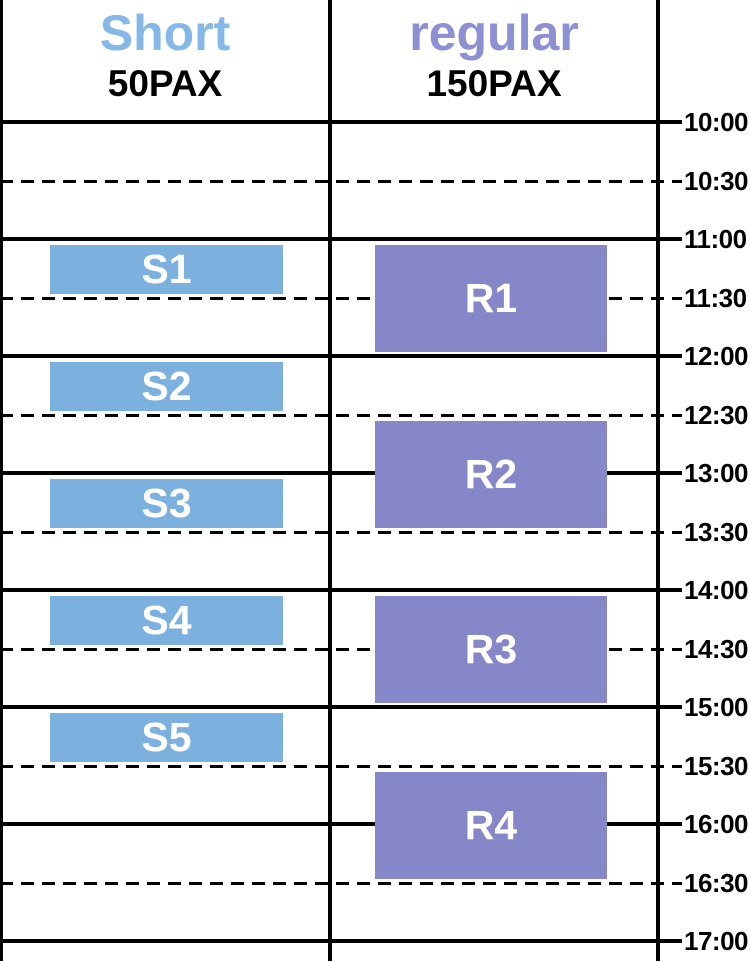 This screenshot has width=750, height=961. Describe the element at coordinates (1, 480) in the screenshot. I see `left-border-line` at that location.